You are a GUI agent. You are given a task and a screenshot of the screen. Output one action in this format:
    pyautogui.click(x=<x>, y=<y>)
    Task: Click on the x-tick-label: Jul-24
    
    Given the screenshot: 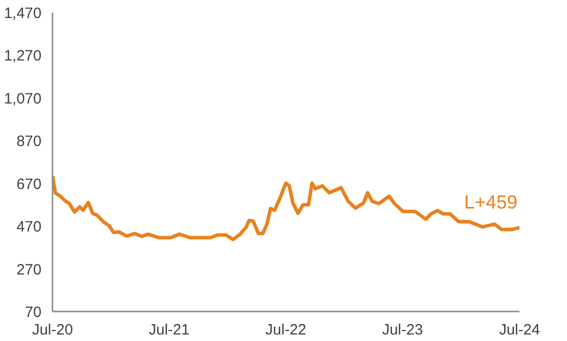 What is the action you would take?
    pyautogui.click(x=519, y=330)
    